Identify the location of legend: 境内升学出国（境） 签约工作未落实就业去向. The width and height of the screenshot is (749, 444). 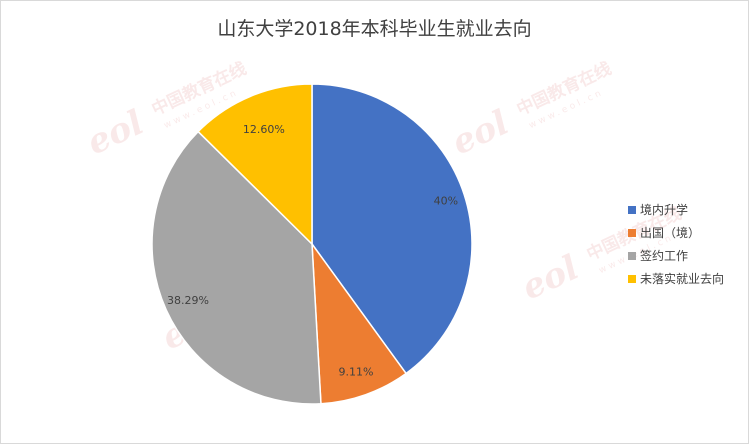
(676, 244).